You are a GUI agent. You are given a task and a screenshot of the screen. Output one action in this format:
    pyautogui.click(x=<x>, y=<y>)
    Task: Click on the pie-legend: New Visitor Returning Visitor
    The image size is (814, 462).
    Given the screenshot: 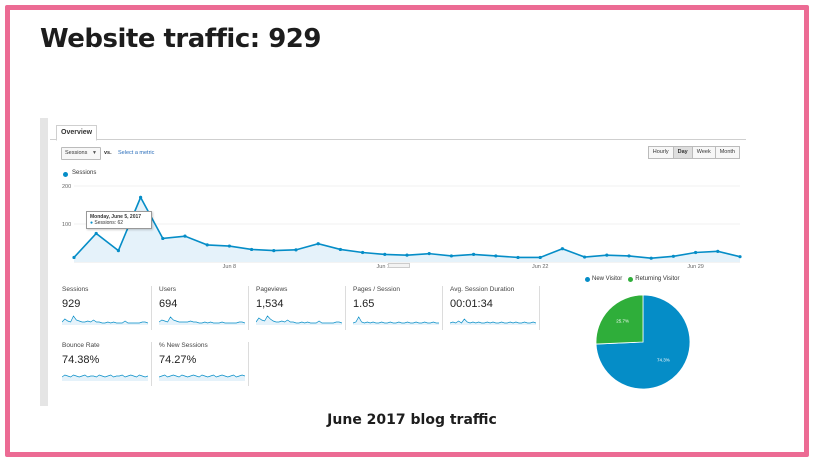 What is the action you would take?
    pyautogui.click(x=632, y=279)
    